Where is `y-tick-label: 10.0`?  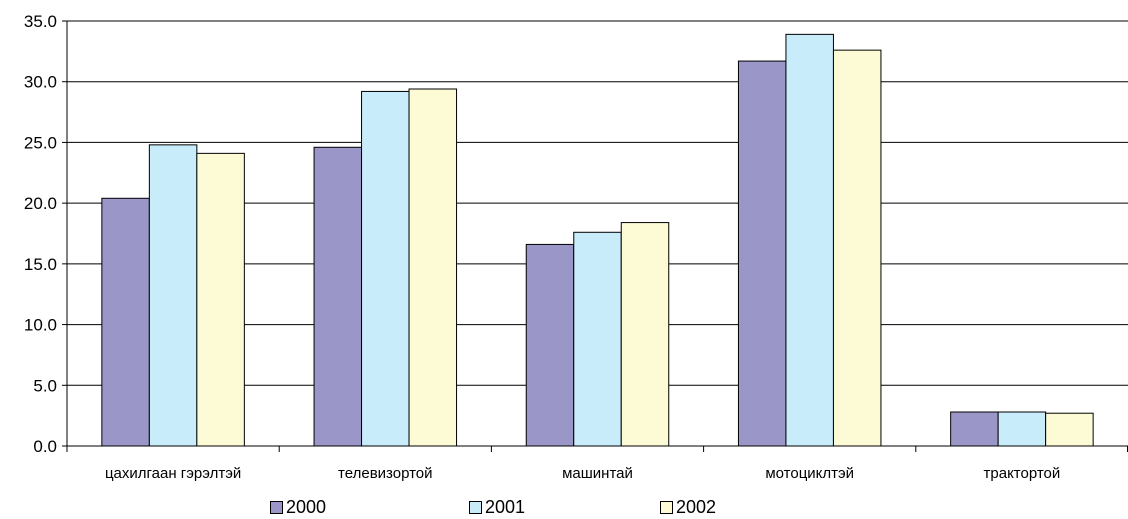
y-tick-label: 10.0 is located at coordinates (40, 325).